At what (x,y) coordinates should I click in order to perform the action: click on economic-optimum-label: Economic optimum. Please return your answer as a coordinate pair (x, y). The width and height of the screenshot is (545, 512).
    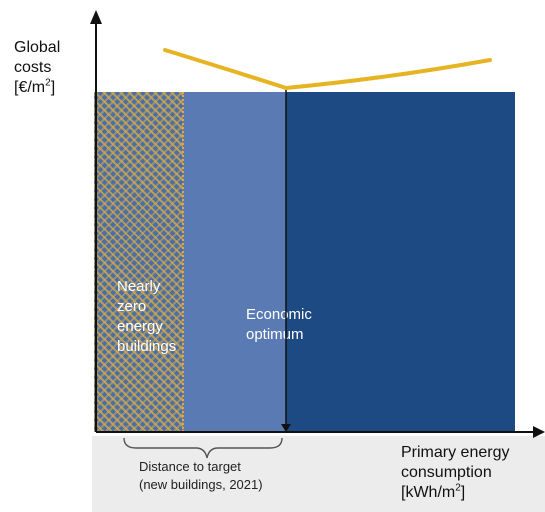
    Looking at the image, I should click on (279, 324).